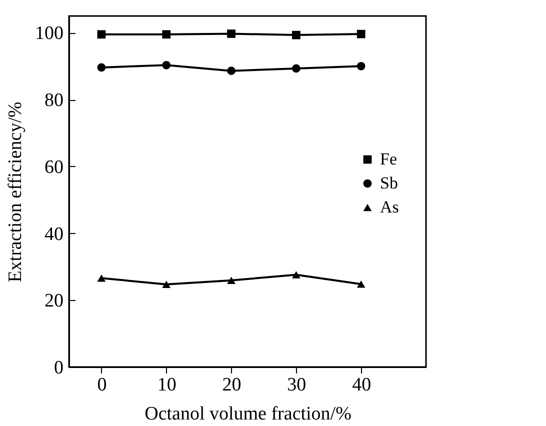 The image size is (546, 426). I want to click on legend-label: Fe, so click(388, 159).